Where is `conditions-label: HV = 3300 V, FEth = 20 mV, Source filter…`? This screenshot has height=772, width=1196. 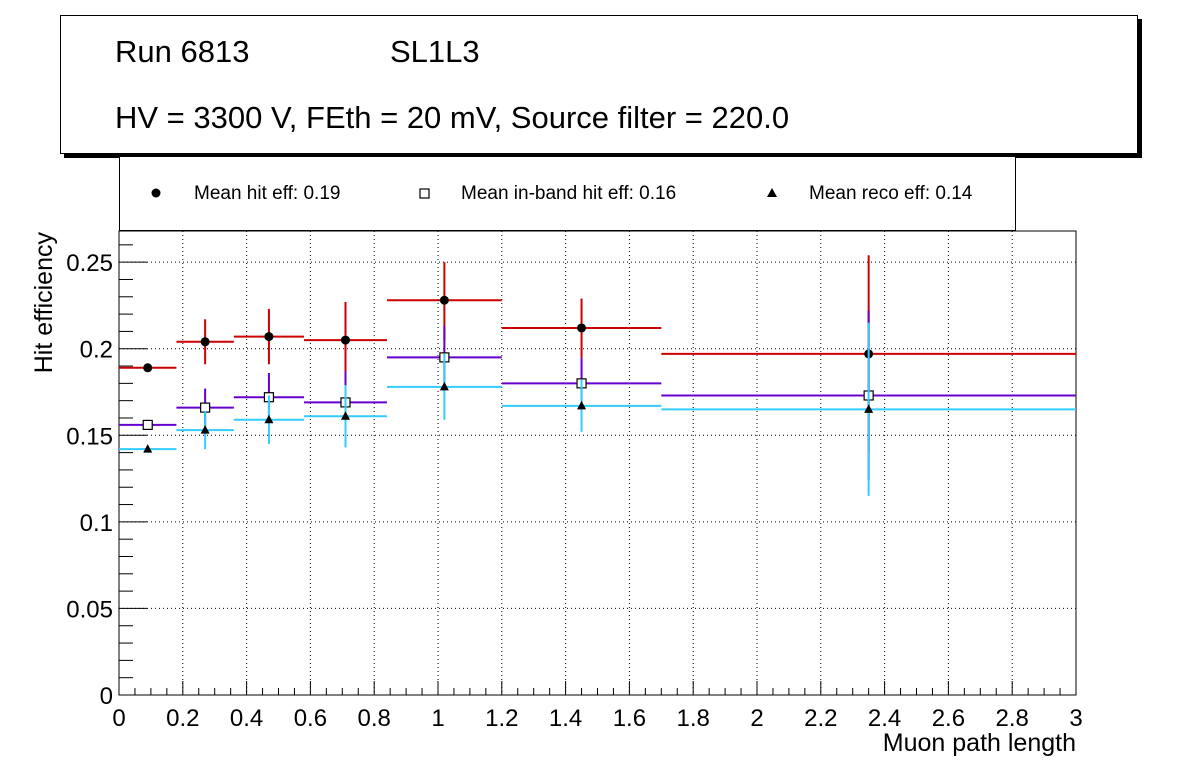 conditions-label: HV = 3300 V, FEth = 20 mV, Source filter… is located at coordinates (452, 117).